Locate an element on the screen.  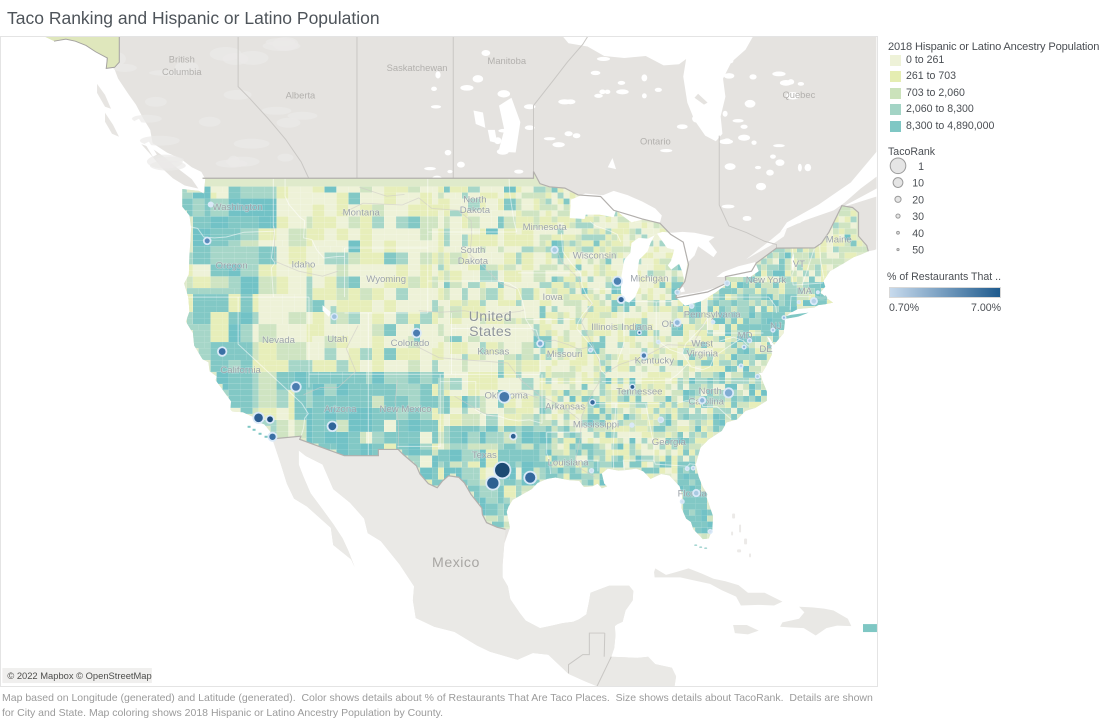
svg-text: Saskatchewan is located at coordinates (417, 68).